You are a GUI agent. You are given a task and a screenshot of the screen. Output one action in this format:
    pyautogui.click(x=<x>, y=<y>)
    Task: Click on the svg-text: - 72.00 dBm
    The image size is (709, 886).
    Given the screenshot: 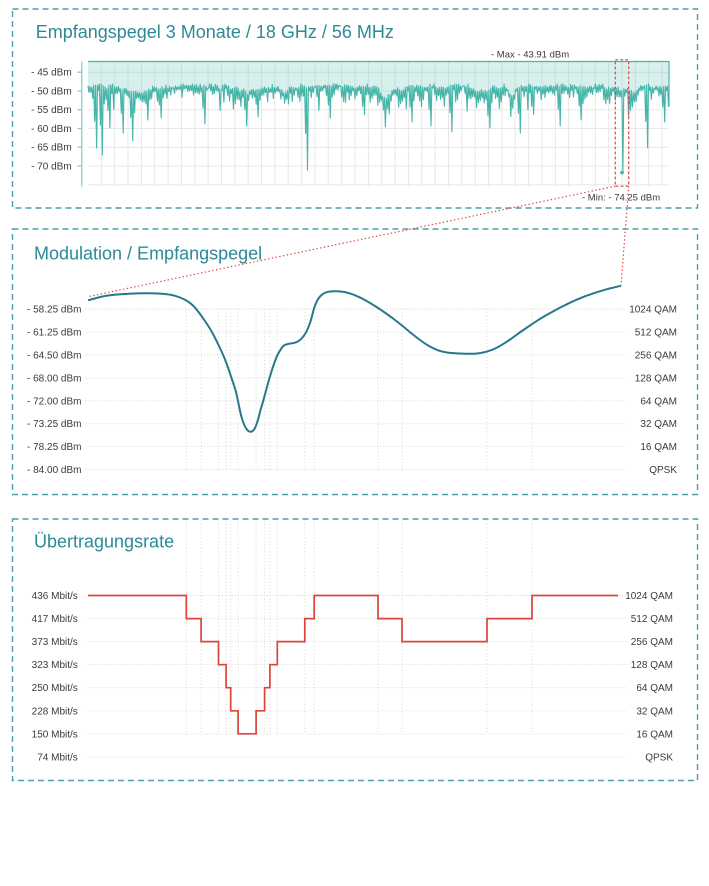 What is the action you would take?
    pyautogui.click(x=54, y=401)
    